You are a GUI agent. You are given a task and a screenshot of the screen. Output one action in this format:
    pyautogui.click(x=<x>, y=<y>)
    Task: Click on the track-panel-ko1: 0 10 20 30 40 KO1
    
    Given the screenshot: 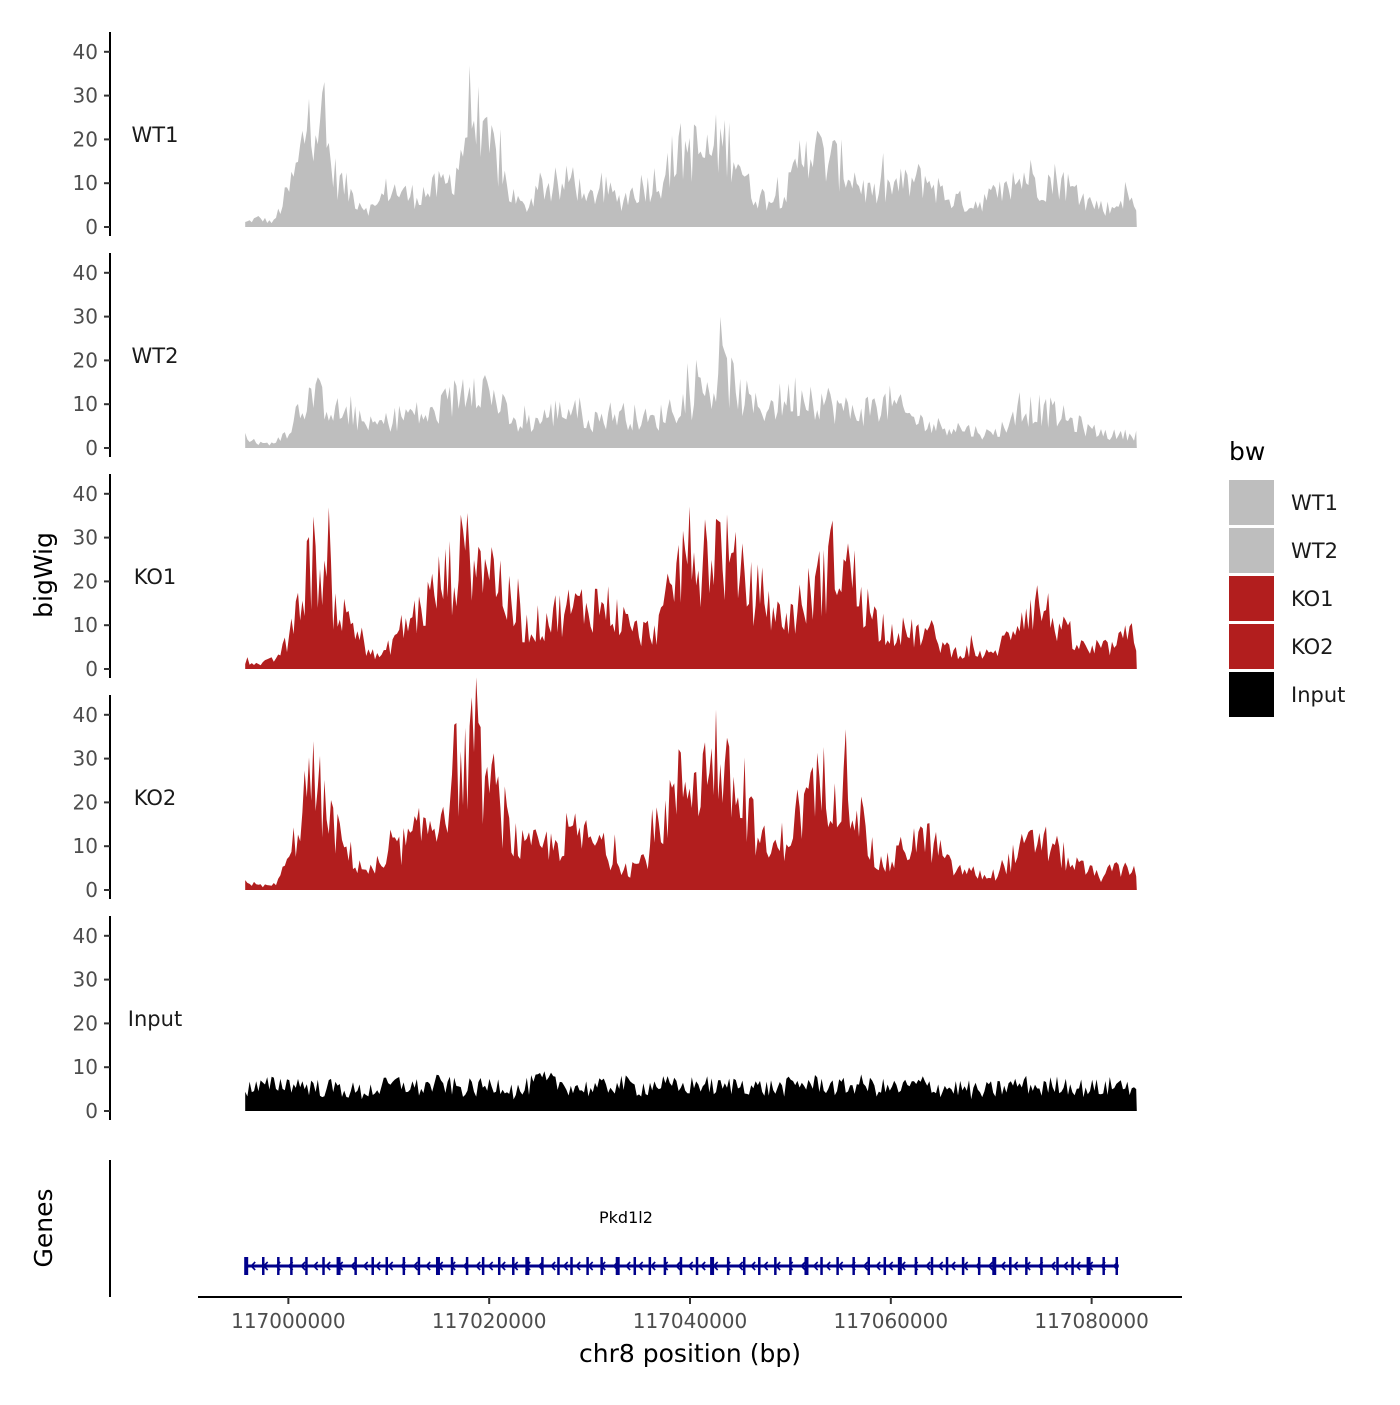 What is the action you would take?
    pyautogui.click(x=605, y=577)
    